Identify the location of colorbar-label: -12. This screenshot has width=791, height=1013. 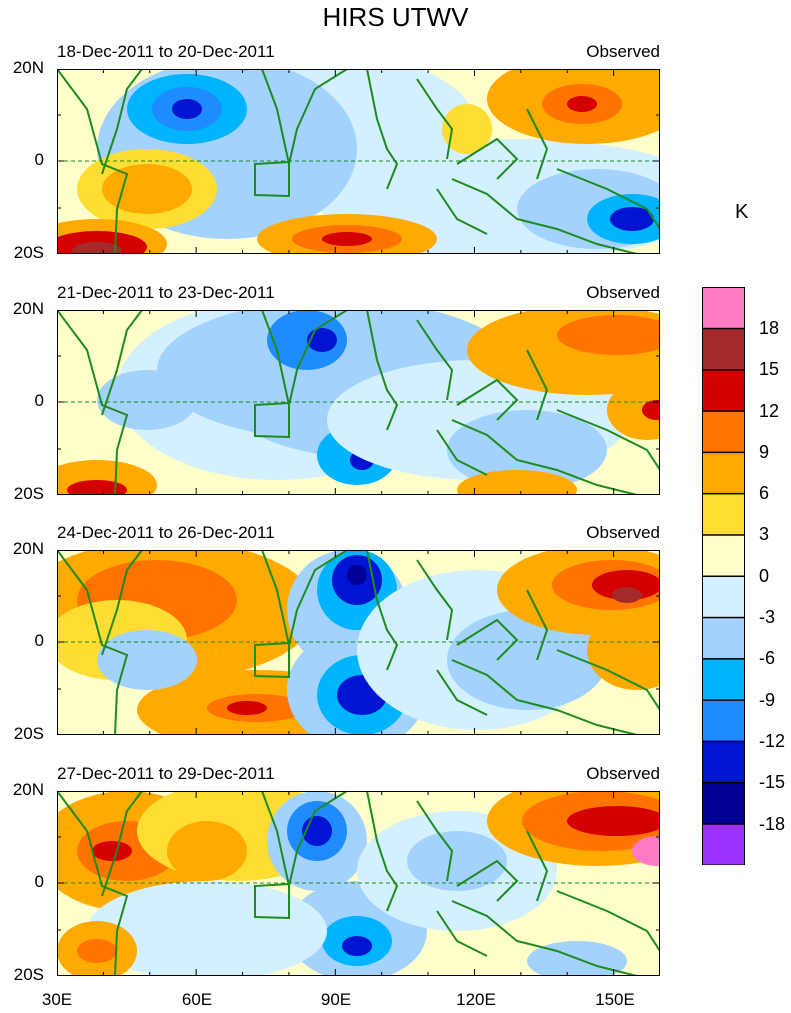
(772, 741).